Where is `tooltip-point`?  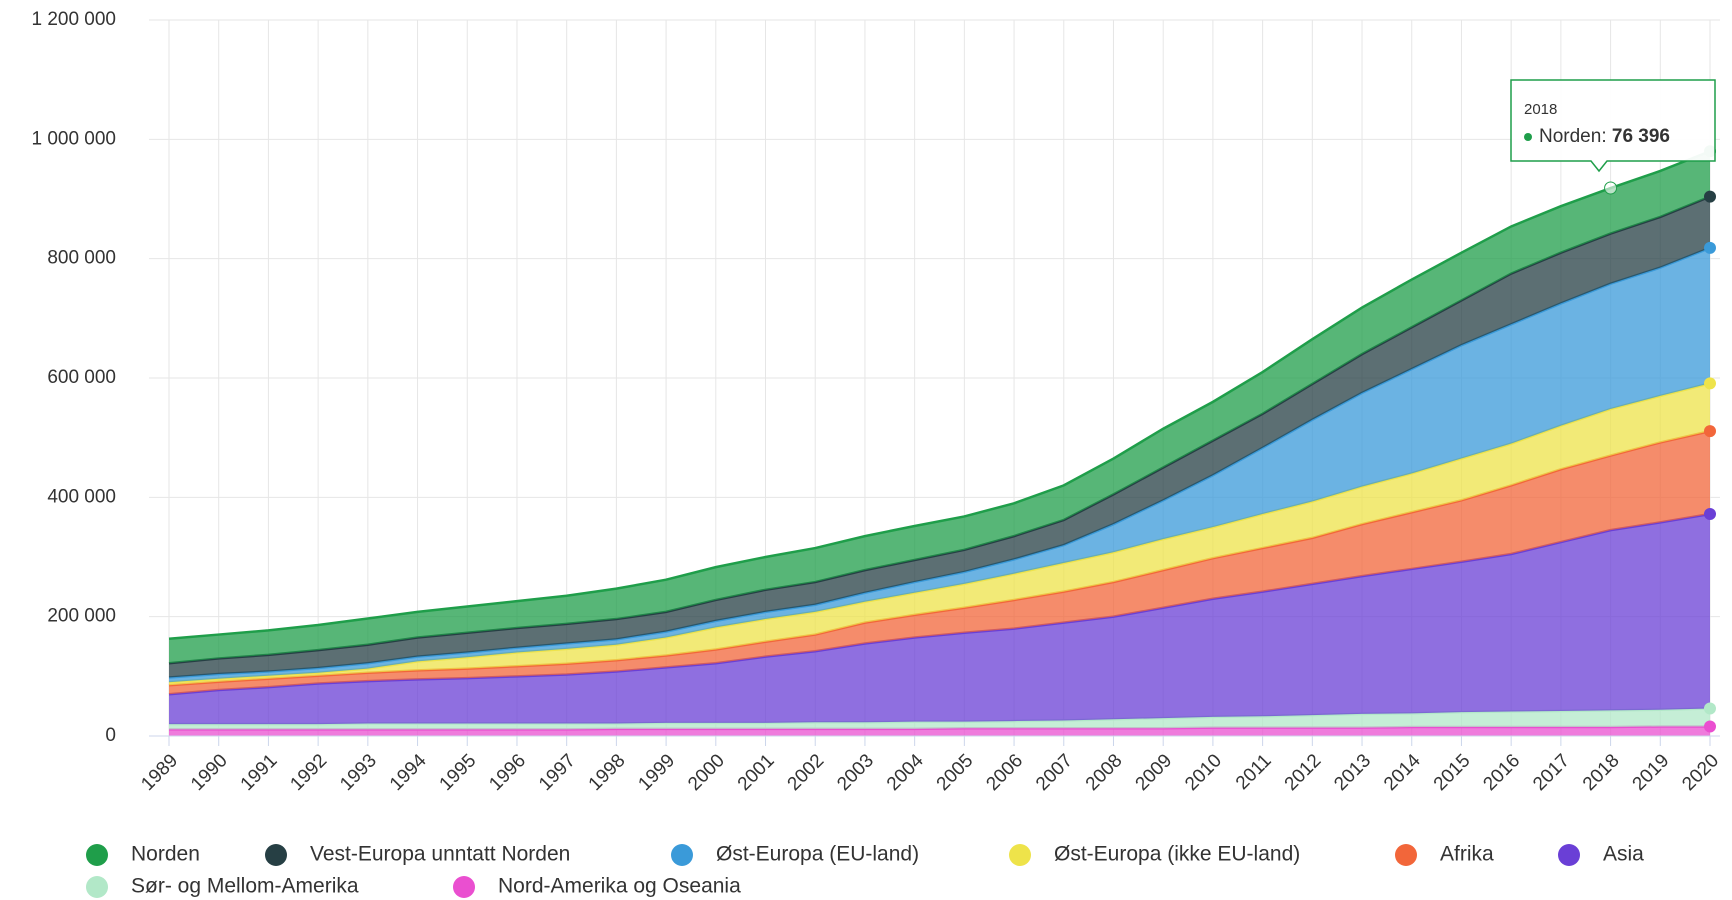
tooltip-point is located at coordinates (1611, 188).